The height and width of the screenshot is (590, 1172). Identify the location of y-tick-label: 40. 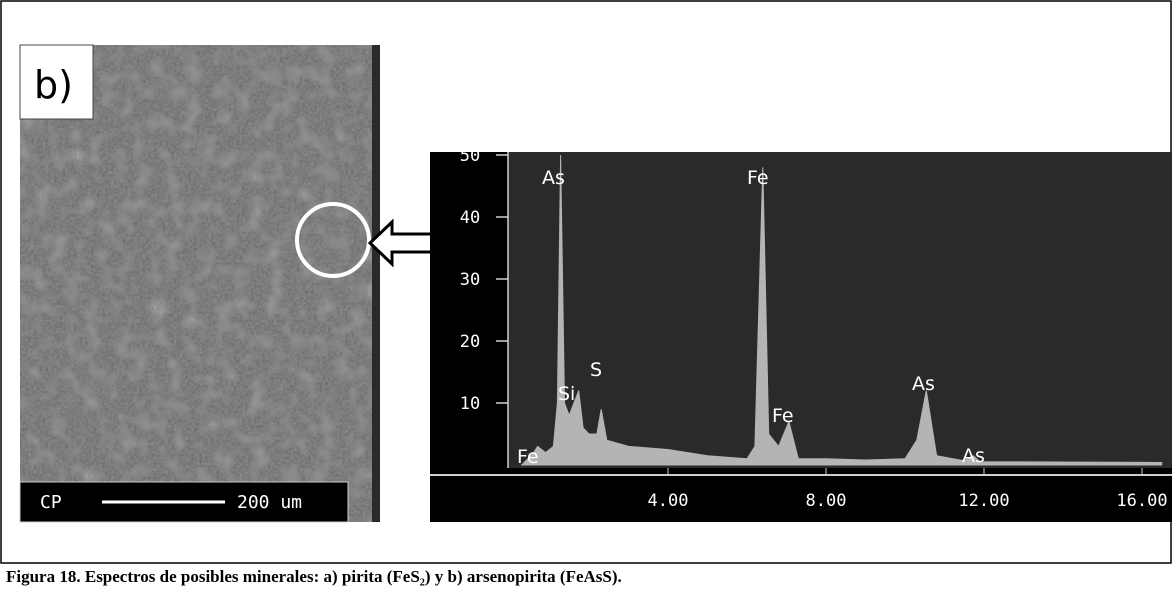
(470, 218).